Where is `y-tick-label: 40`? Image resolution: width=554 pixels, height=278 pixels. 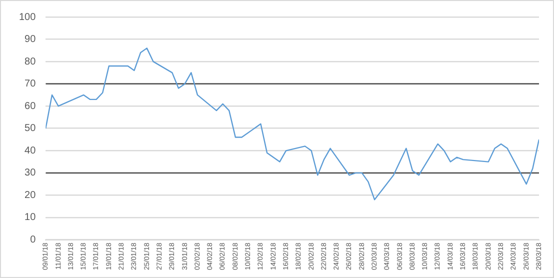
y-tick-label: 40 is located at coordinates (30, 150).